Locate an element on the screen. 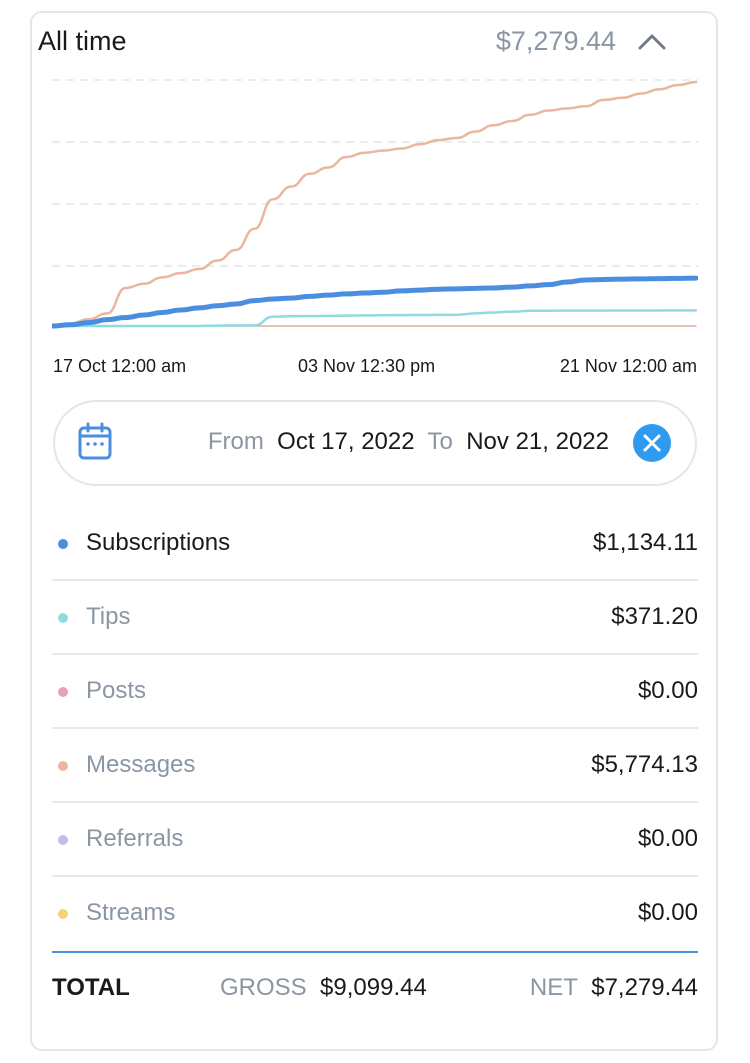  chevron-up-icon is located at coordinates (652, 42).